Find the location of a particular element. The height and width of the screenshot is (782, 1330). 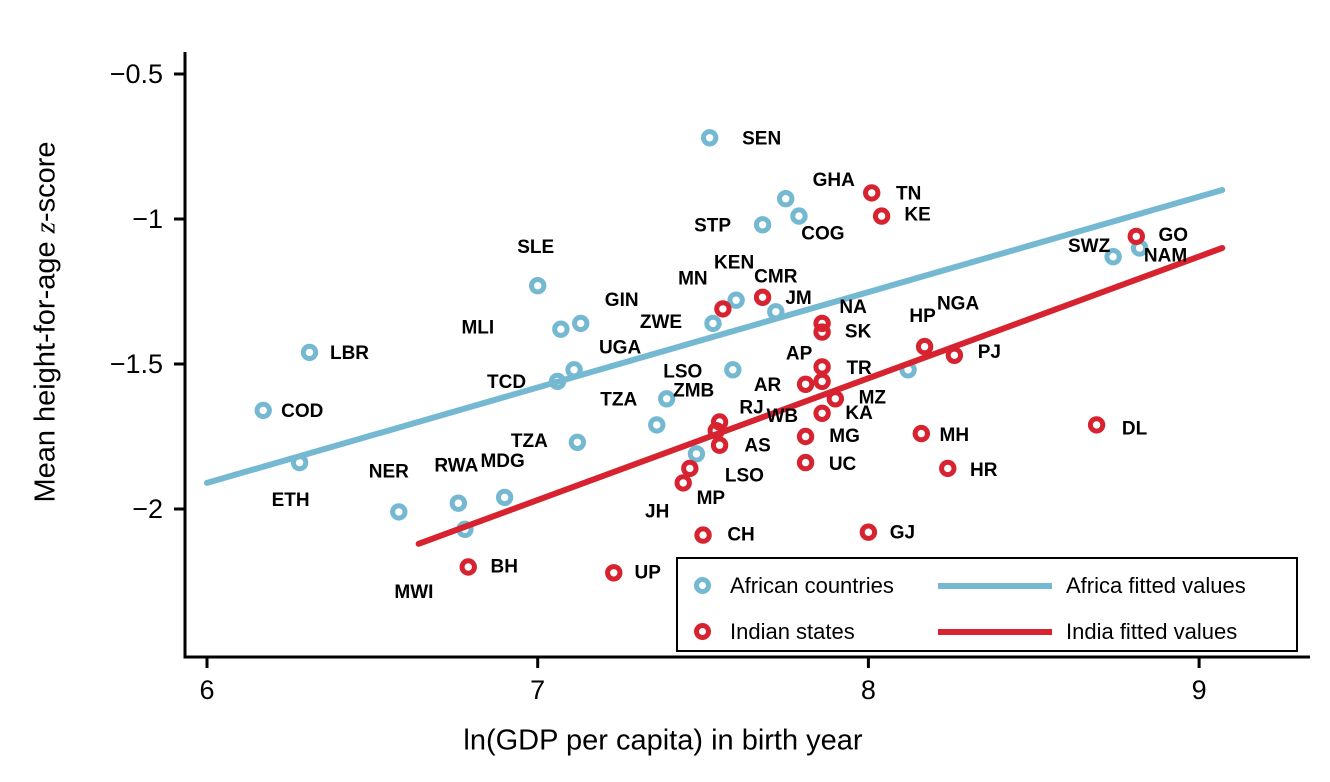

point-label-MZ: MZ is located at coordinates (873, 397).